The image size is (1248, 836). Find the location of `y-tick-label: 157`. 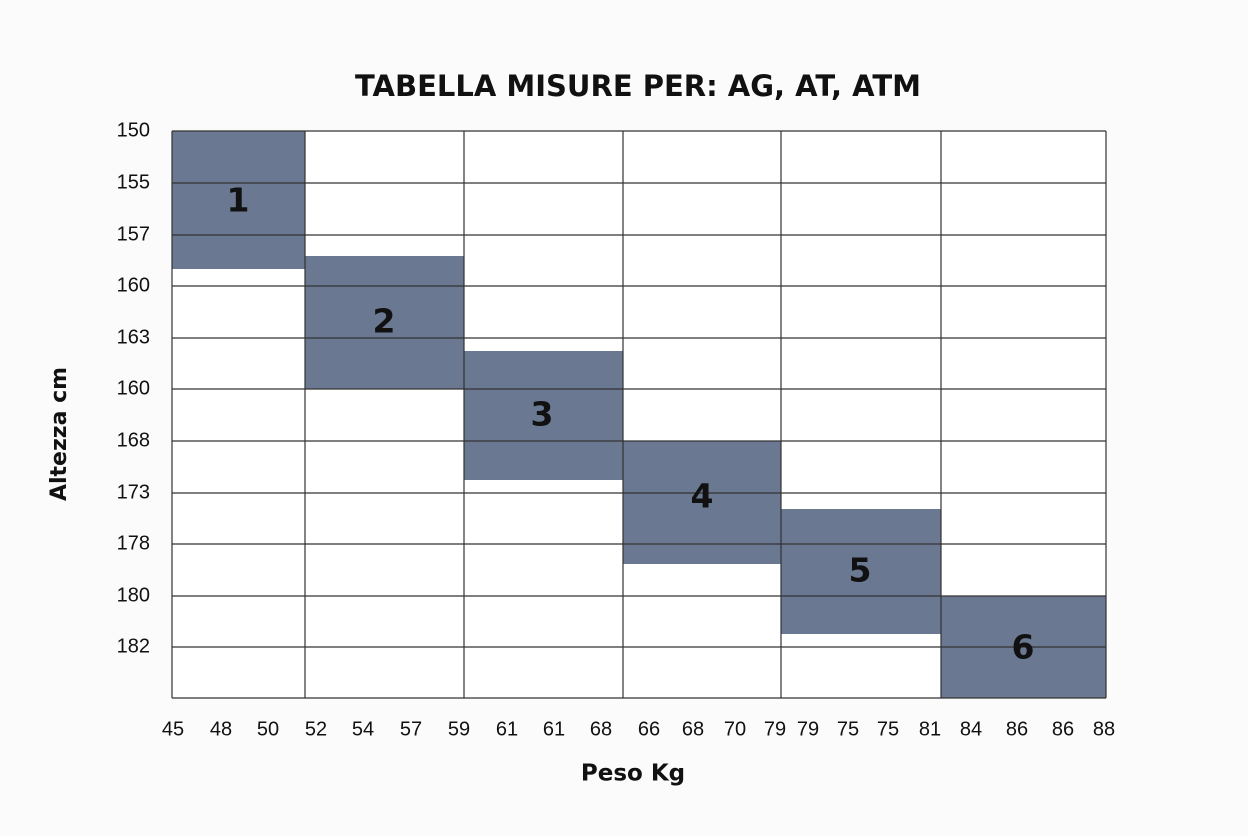

y-tick-label: 157 is located at coordinates (133, 234).